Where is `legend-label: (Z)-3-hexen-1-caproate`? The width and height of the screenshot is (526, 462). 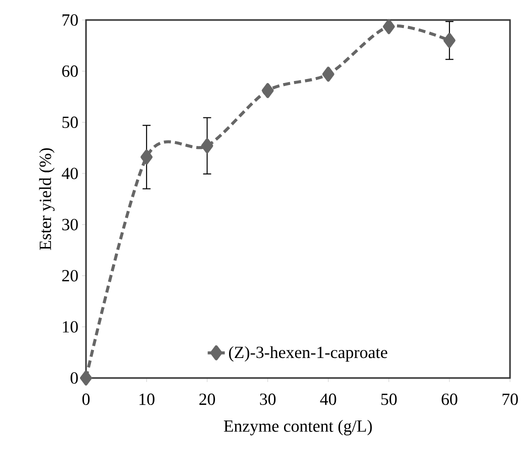 legend-label: (Z)-3-hexen-1-caproate is located at coordinates (308, 354).